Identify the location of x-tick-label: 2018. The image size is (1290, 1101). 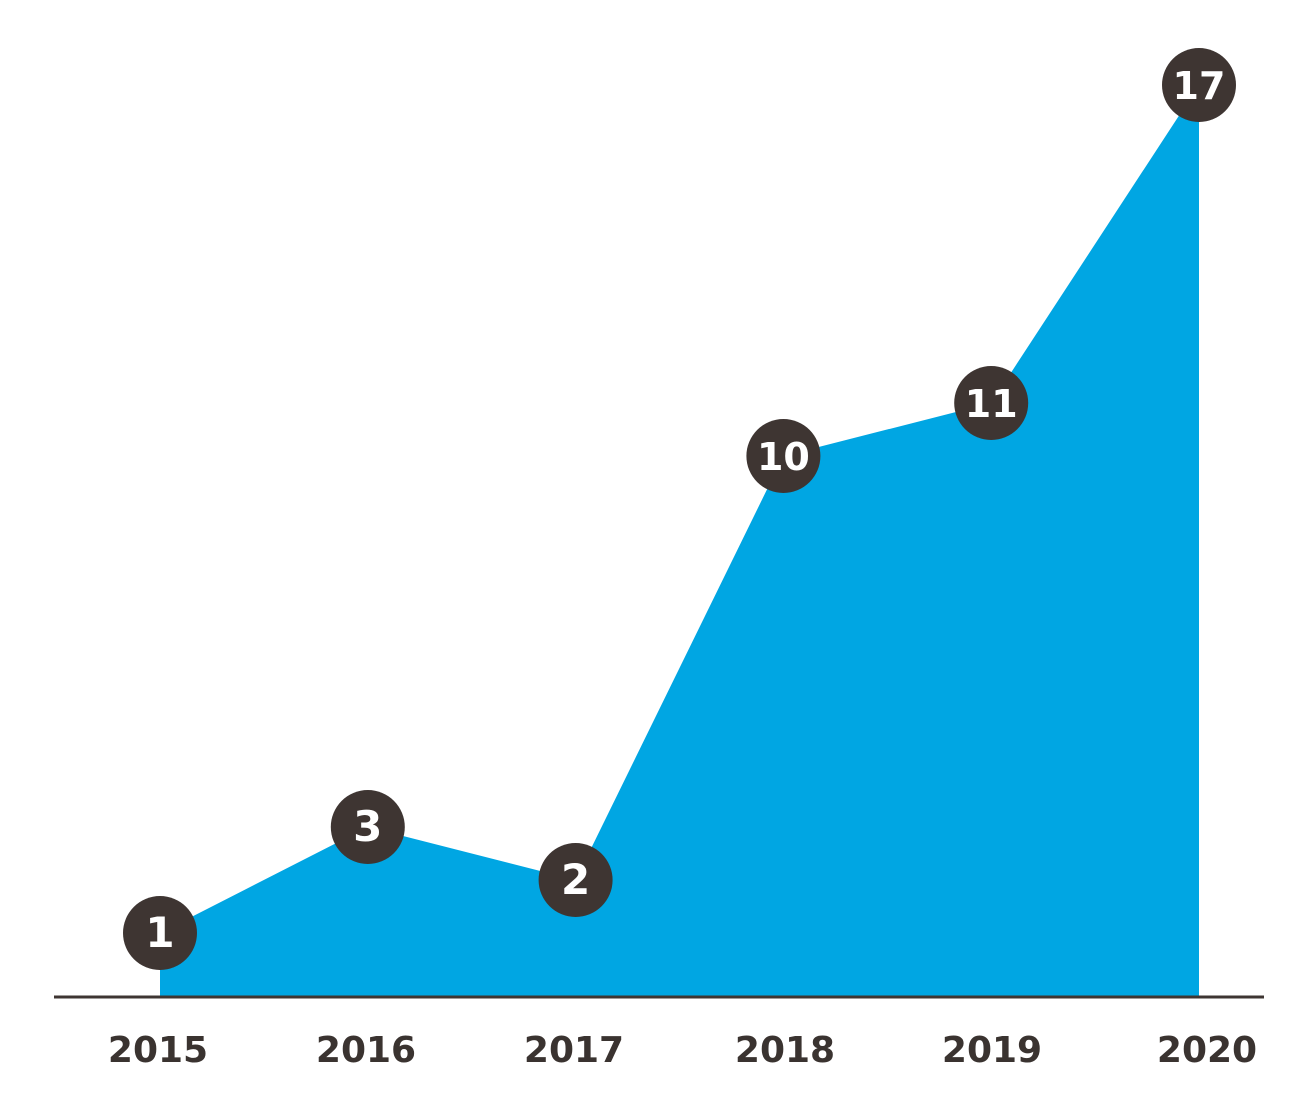
(785, 1050).